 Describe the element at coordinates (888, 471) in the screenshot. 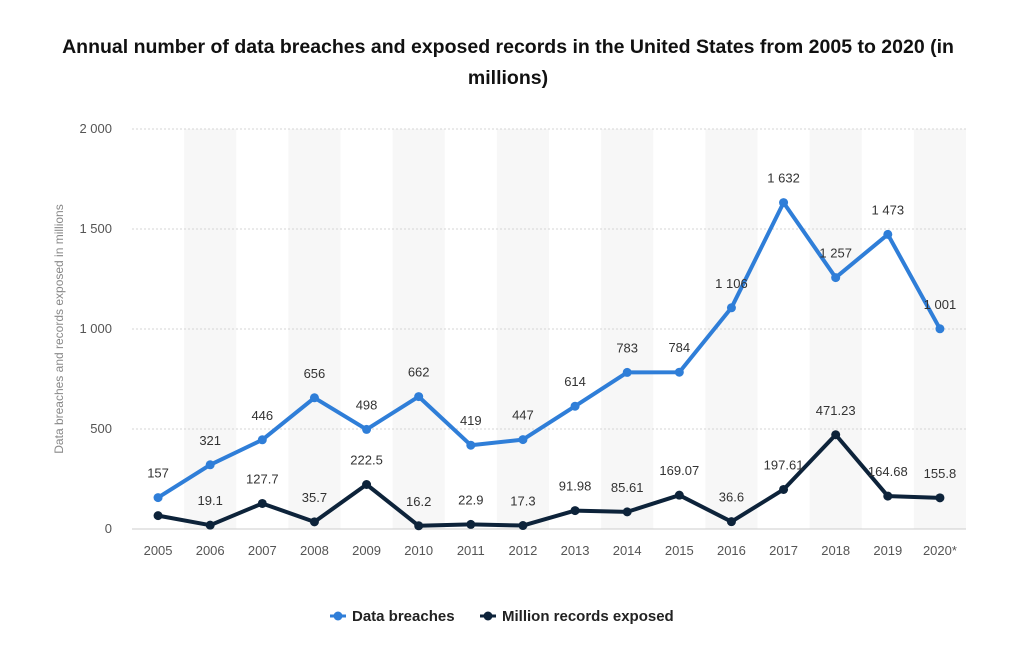

I see `data-label: 164.68` at that location.